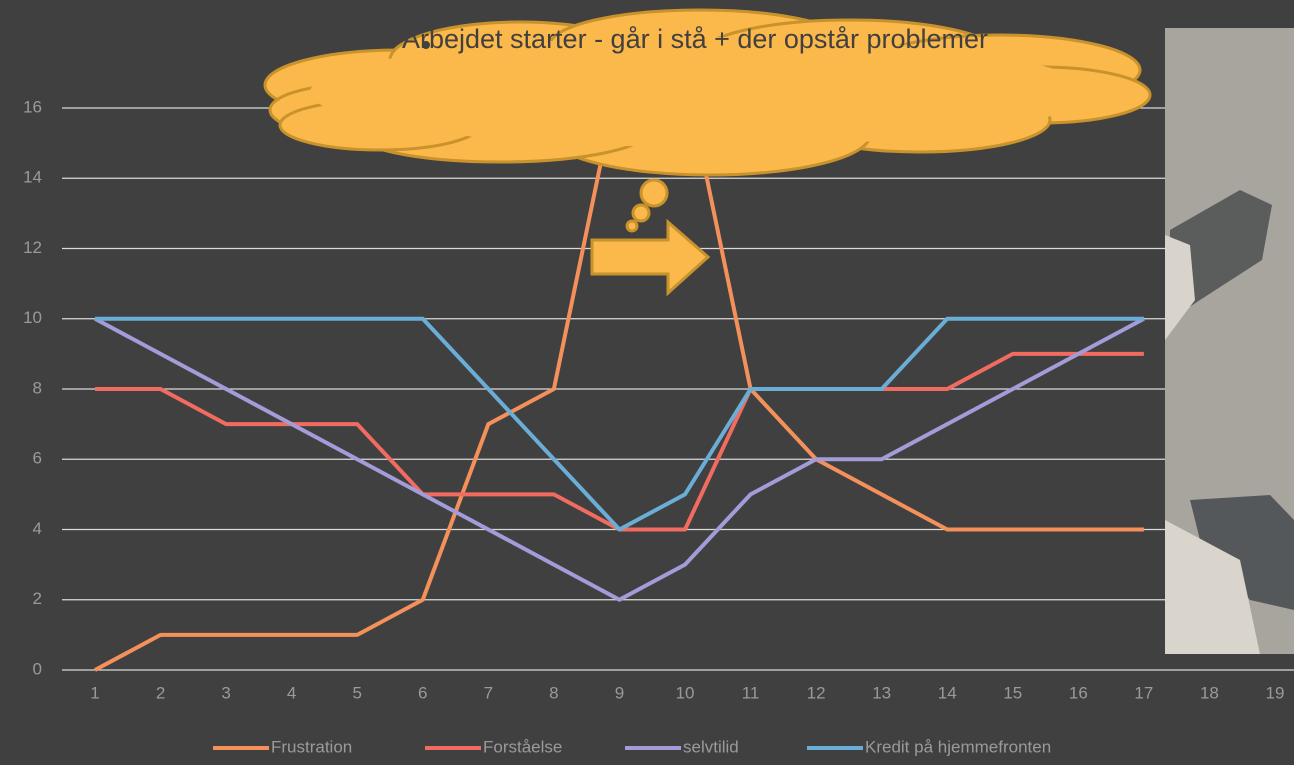 This screenshot has height=765, width=1294. I want to click on legend-label: Kredit på hjemmefronten, so click(958, 746).